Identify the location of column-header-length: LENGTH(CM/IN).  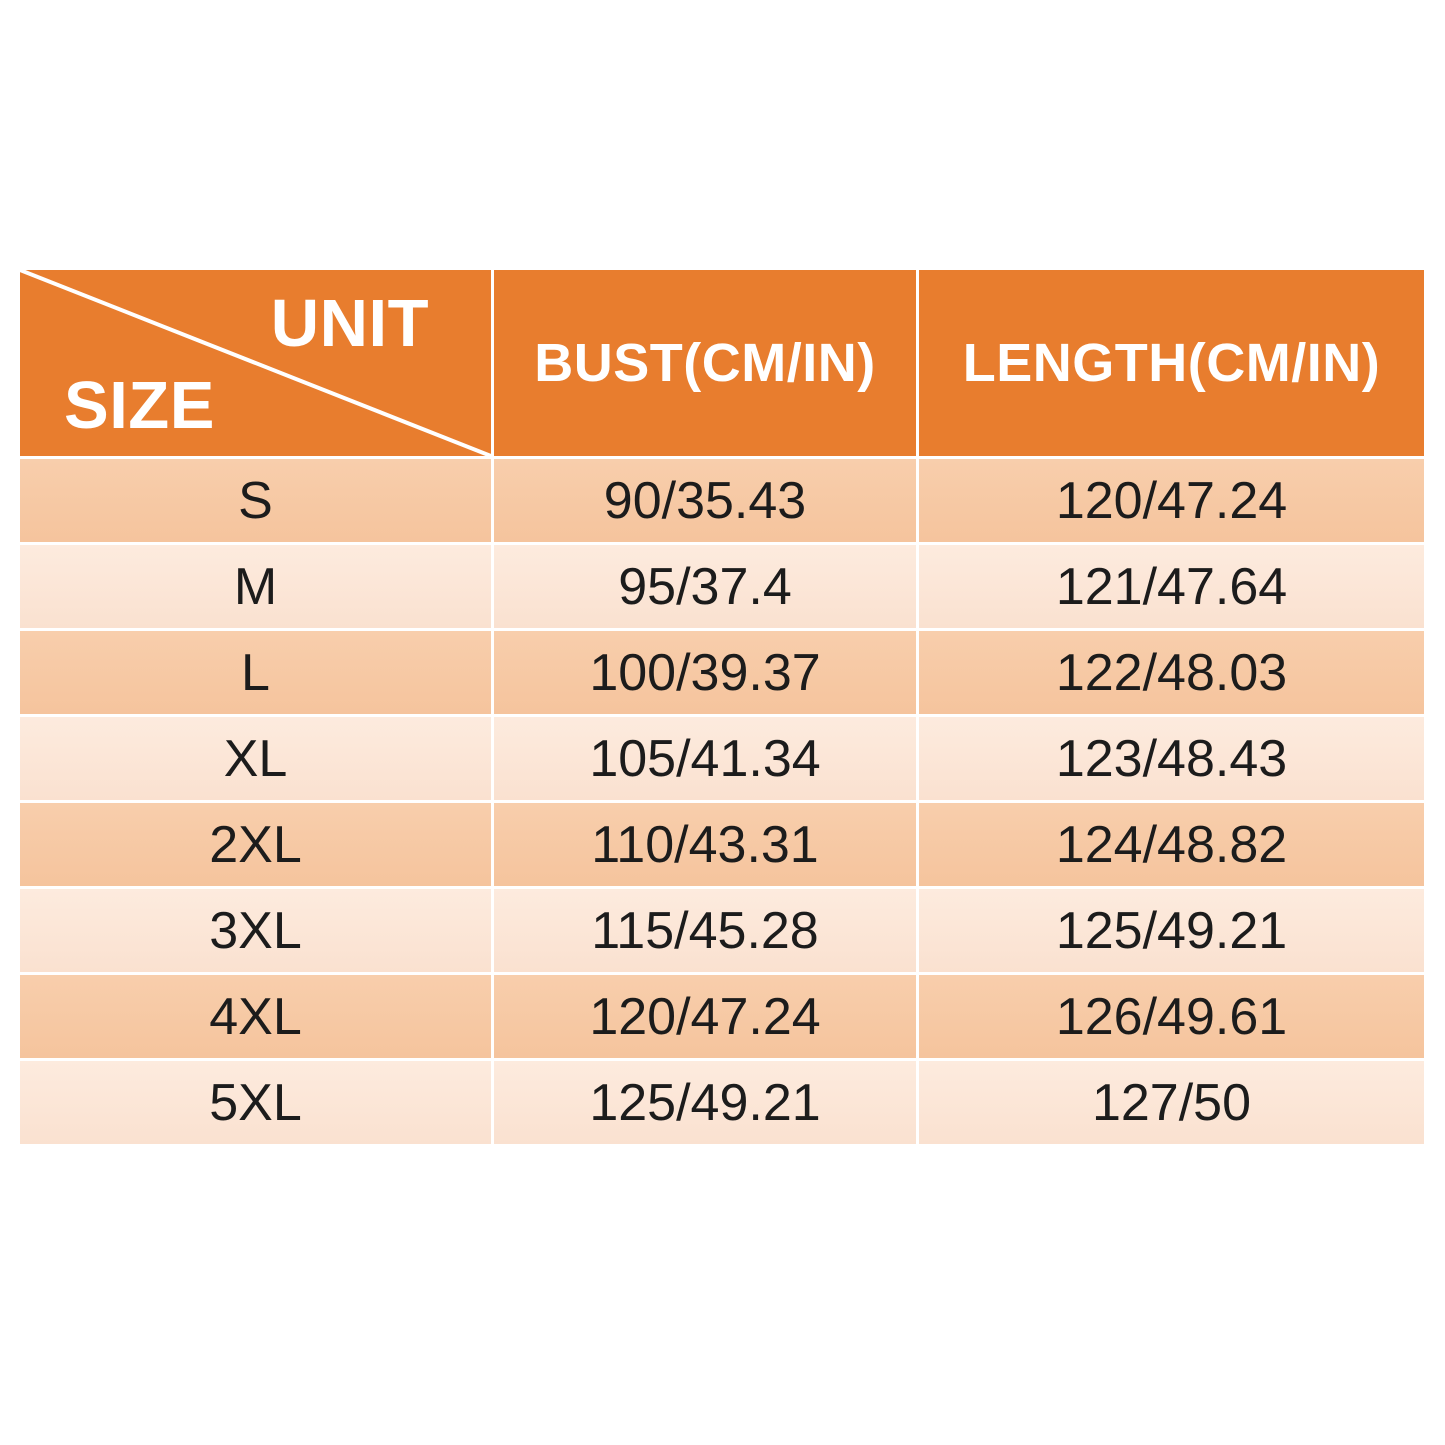
(1171, 363).